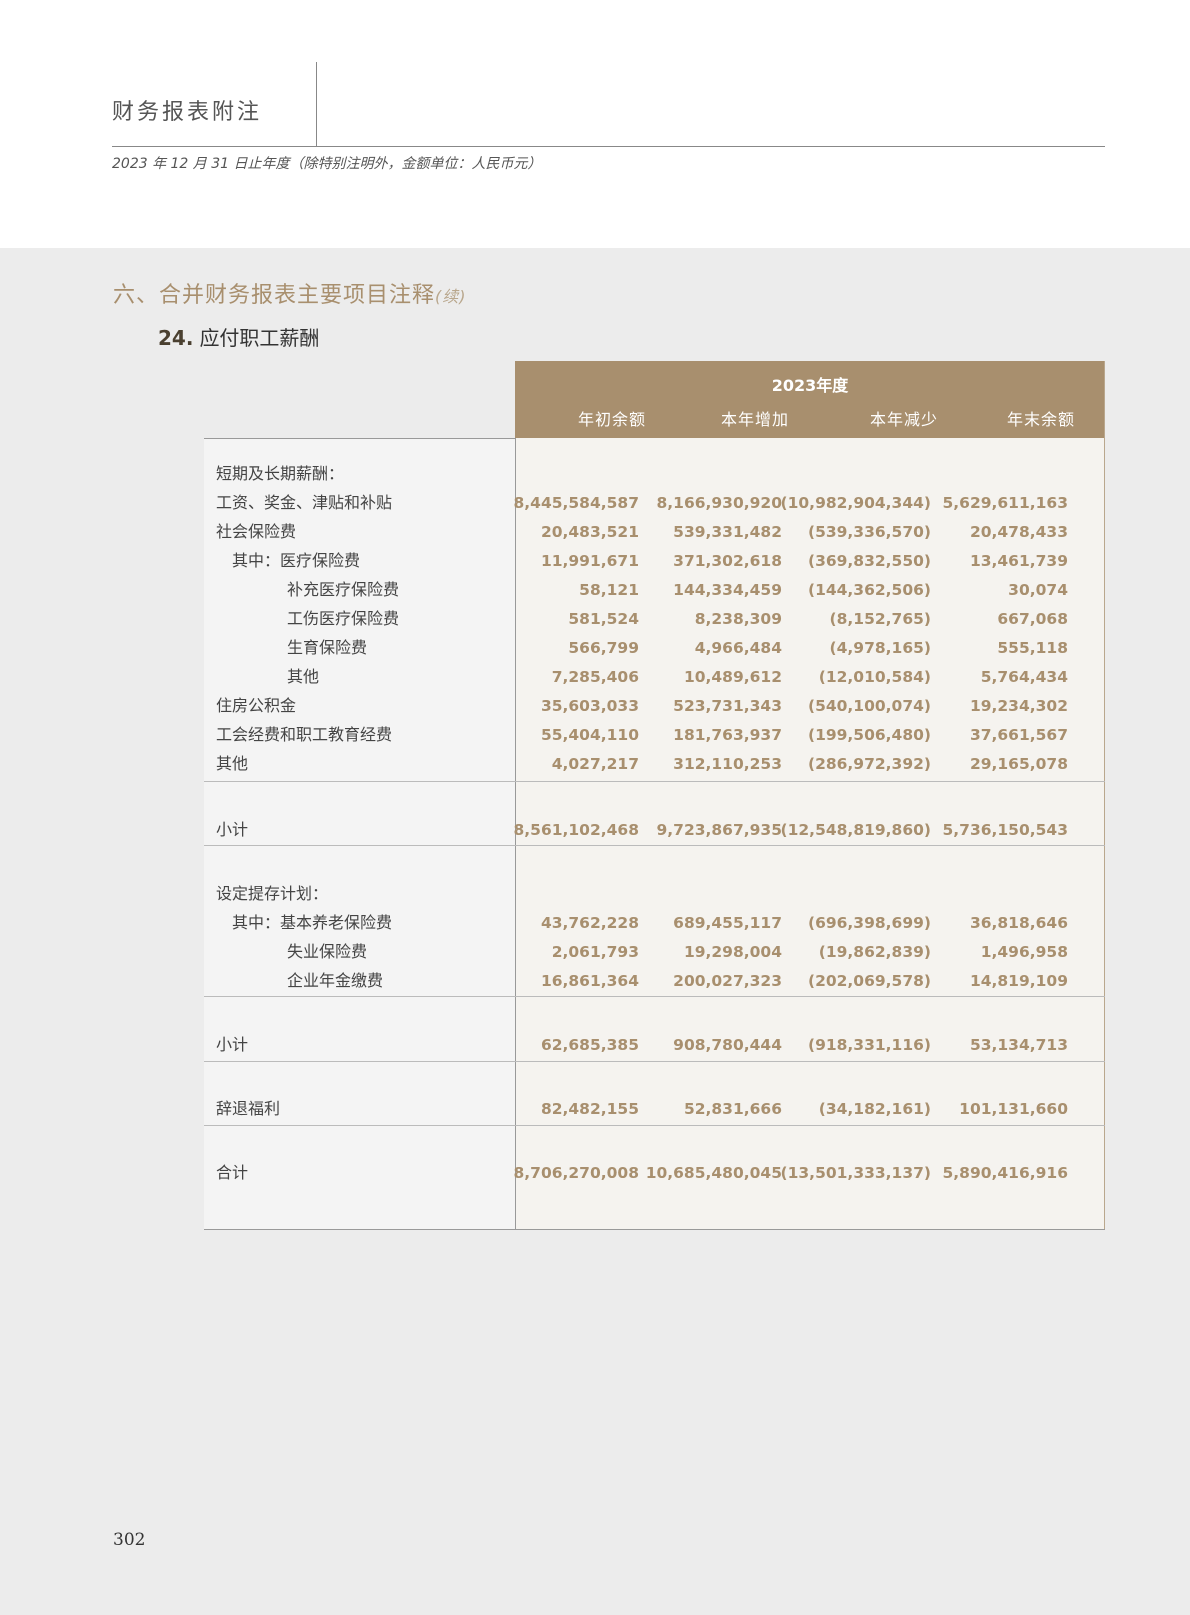 This screenshot has height=1615, width=1190. Describe the element at coordinates (727, 590) in the screenshot. I see `cell-value: 144,334,459` at that location.